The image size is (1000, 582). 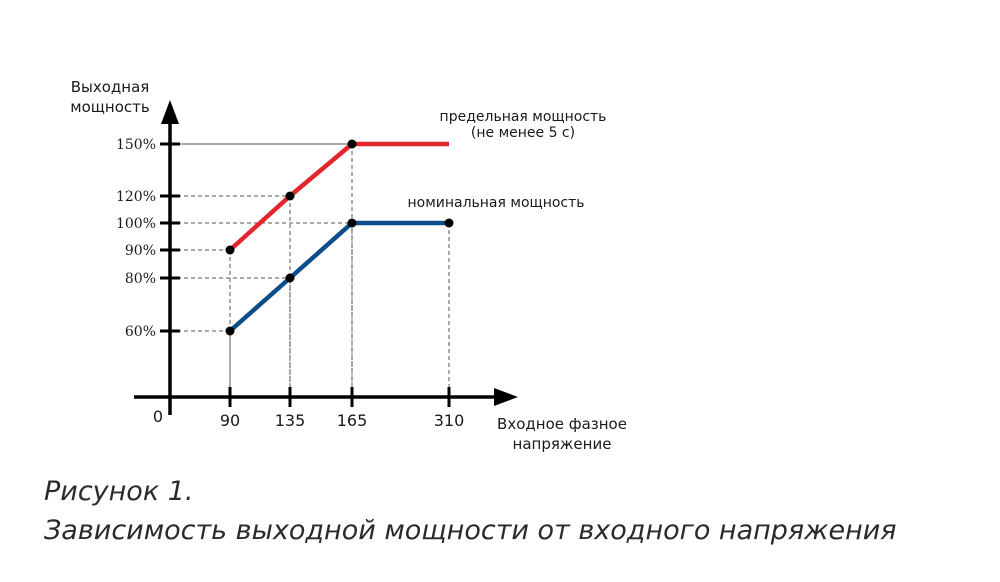 I want to click on figure-number: Рисунок 1., so click(x=119, y=491).